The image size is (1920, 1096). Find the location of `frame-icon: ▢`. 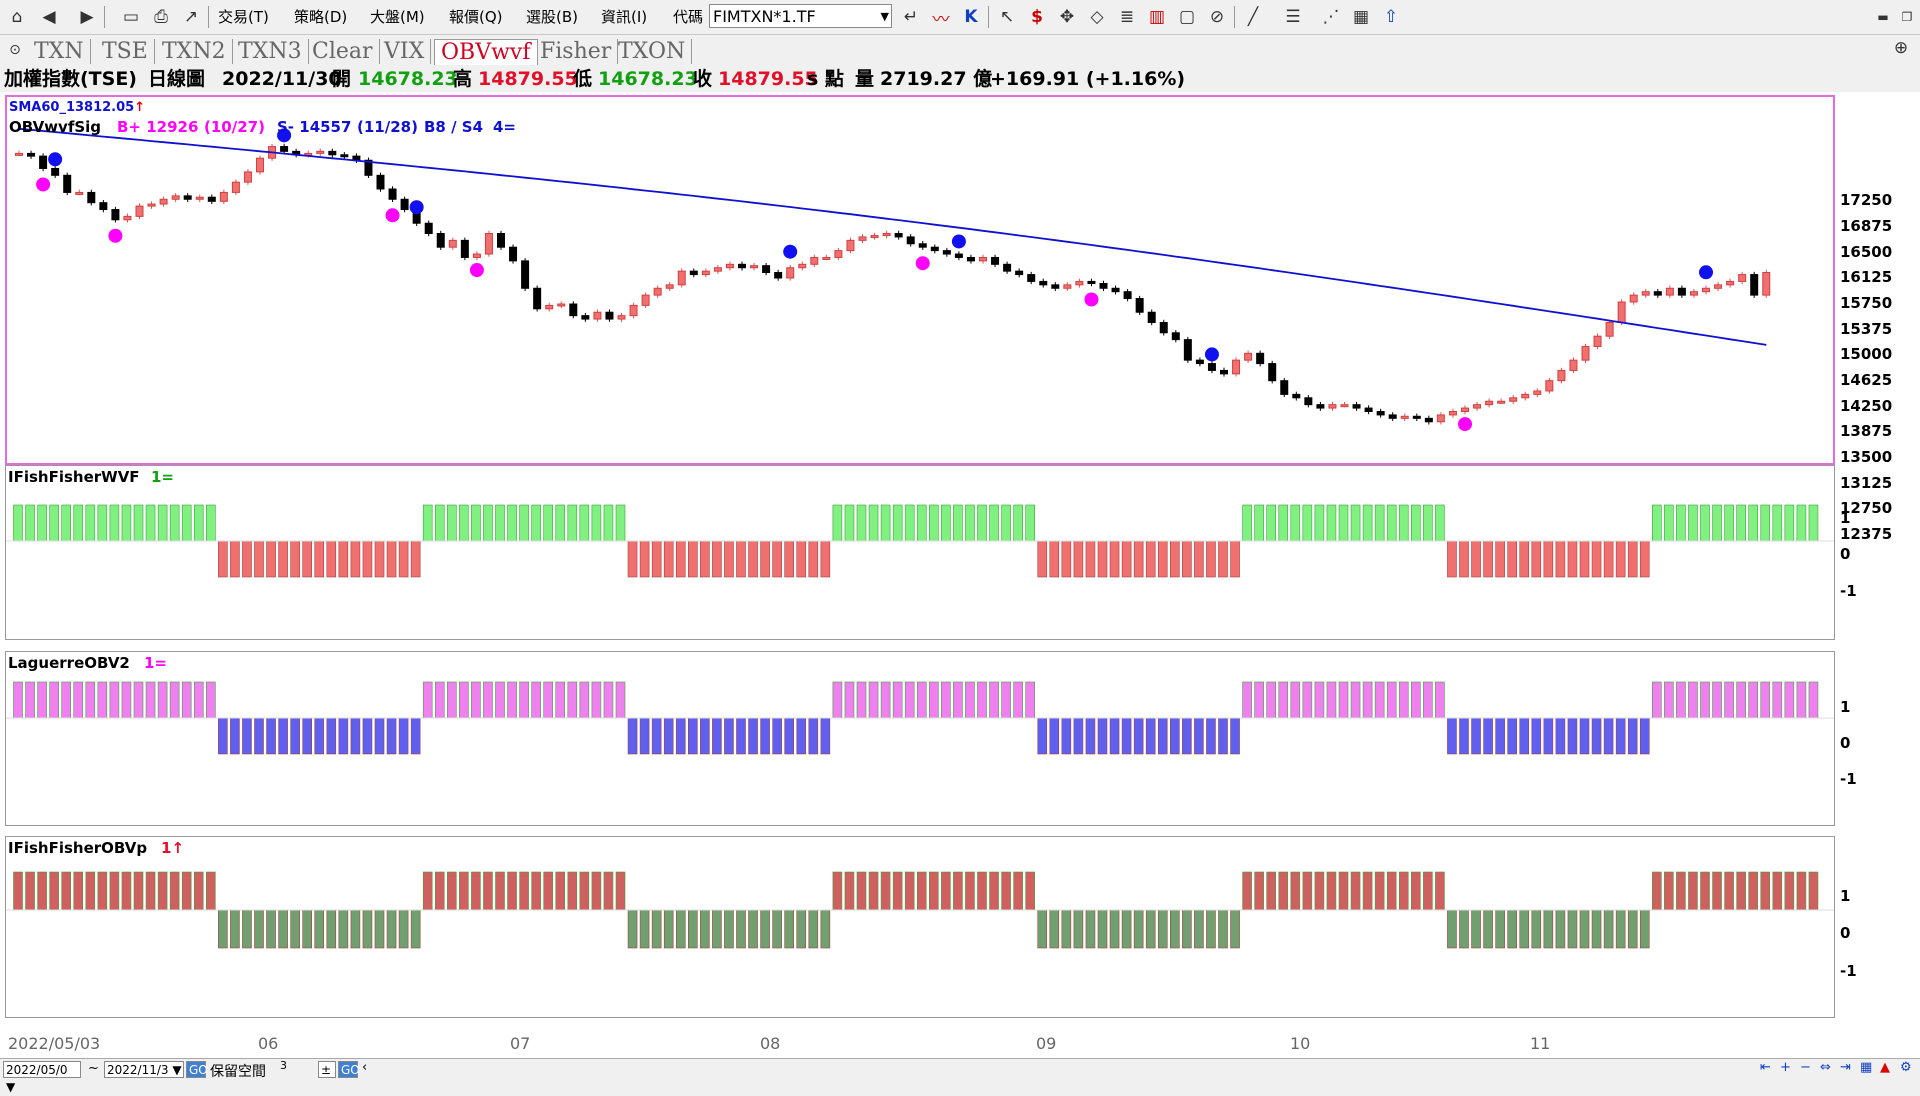

frame-icon: ▢ is located at coordinates (1187, 17).